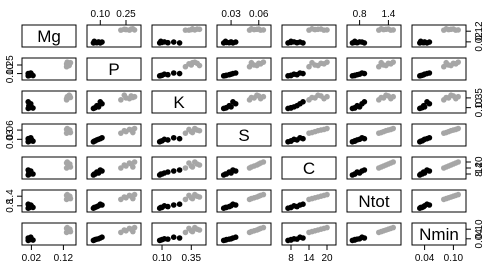 This screenshot has width=500, height=269. I want to click on variable-name: S, so click(243, 135).